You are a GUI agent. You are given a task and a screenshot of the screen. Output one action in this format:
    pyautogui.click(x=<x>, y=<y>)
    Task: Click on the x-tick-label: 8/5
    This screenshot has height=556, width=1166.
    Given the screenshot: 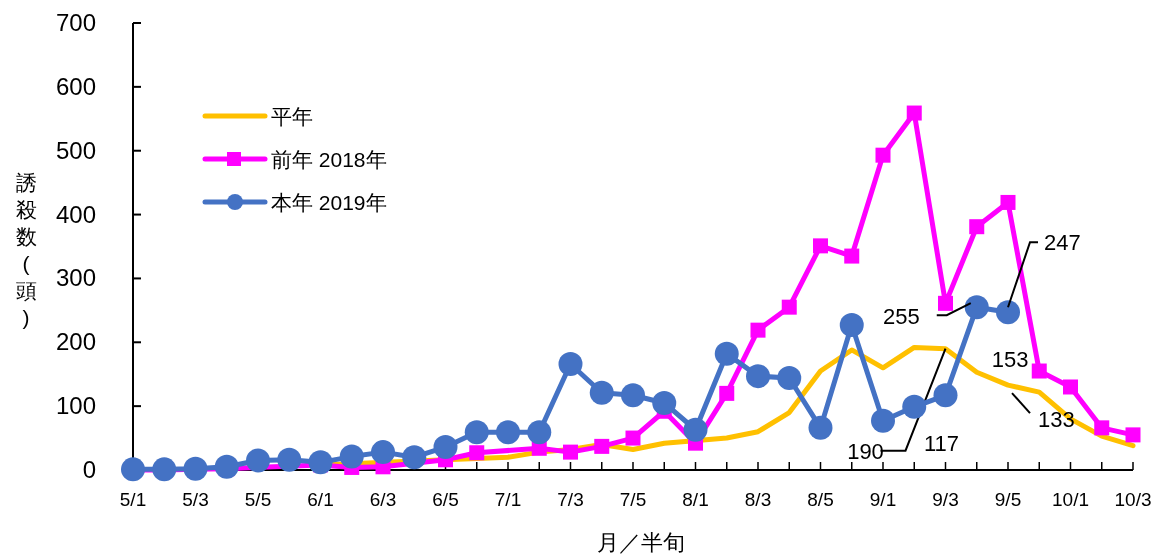 What is the action you would take?
    pyautogui.click(x=820, y=499)
    